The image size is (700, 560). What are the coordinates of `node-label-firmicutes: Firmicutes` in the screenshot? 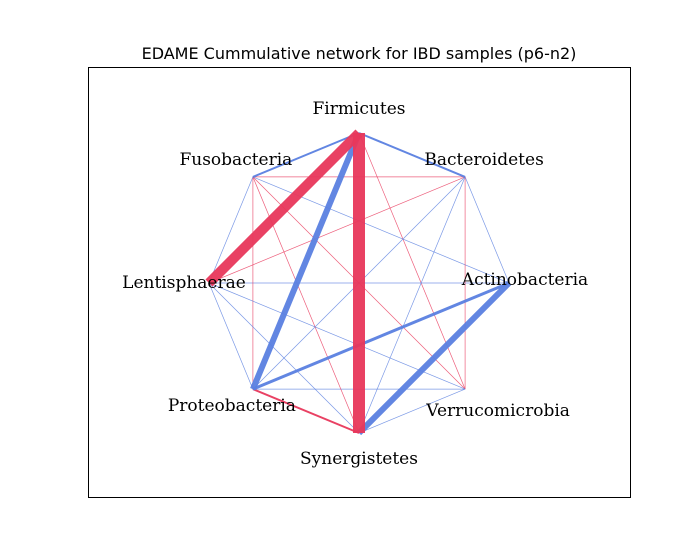 It's located at (358, 109).